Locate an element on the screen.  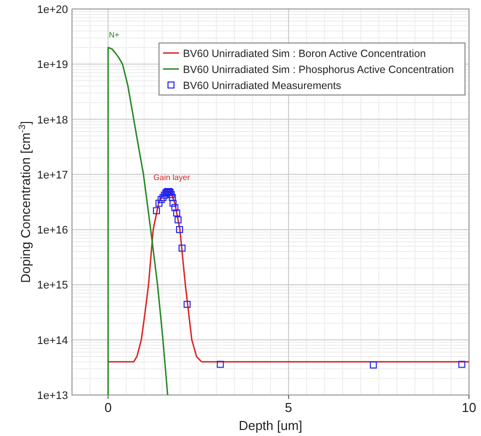
y-tick-label: 1e+16 is located at coordinates (52, 230).